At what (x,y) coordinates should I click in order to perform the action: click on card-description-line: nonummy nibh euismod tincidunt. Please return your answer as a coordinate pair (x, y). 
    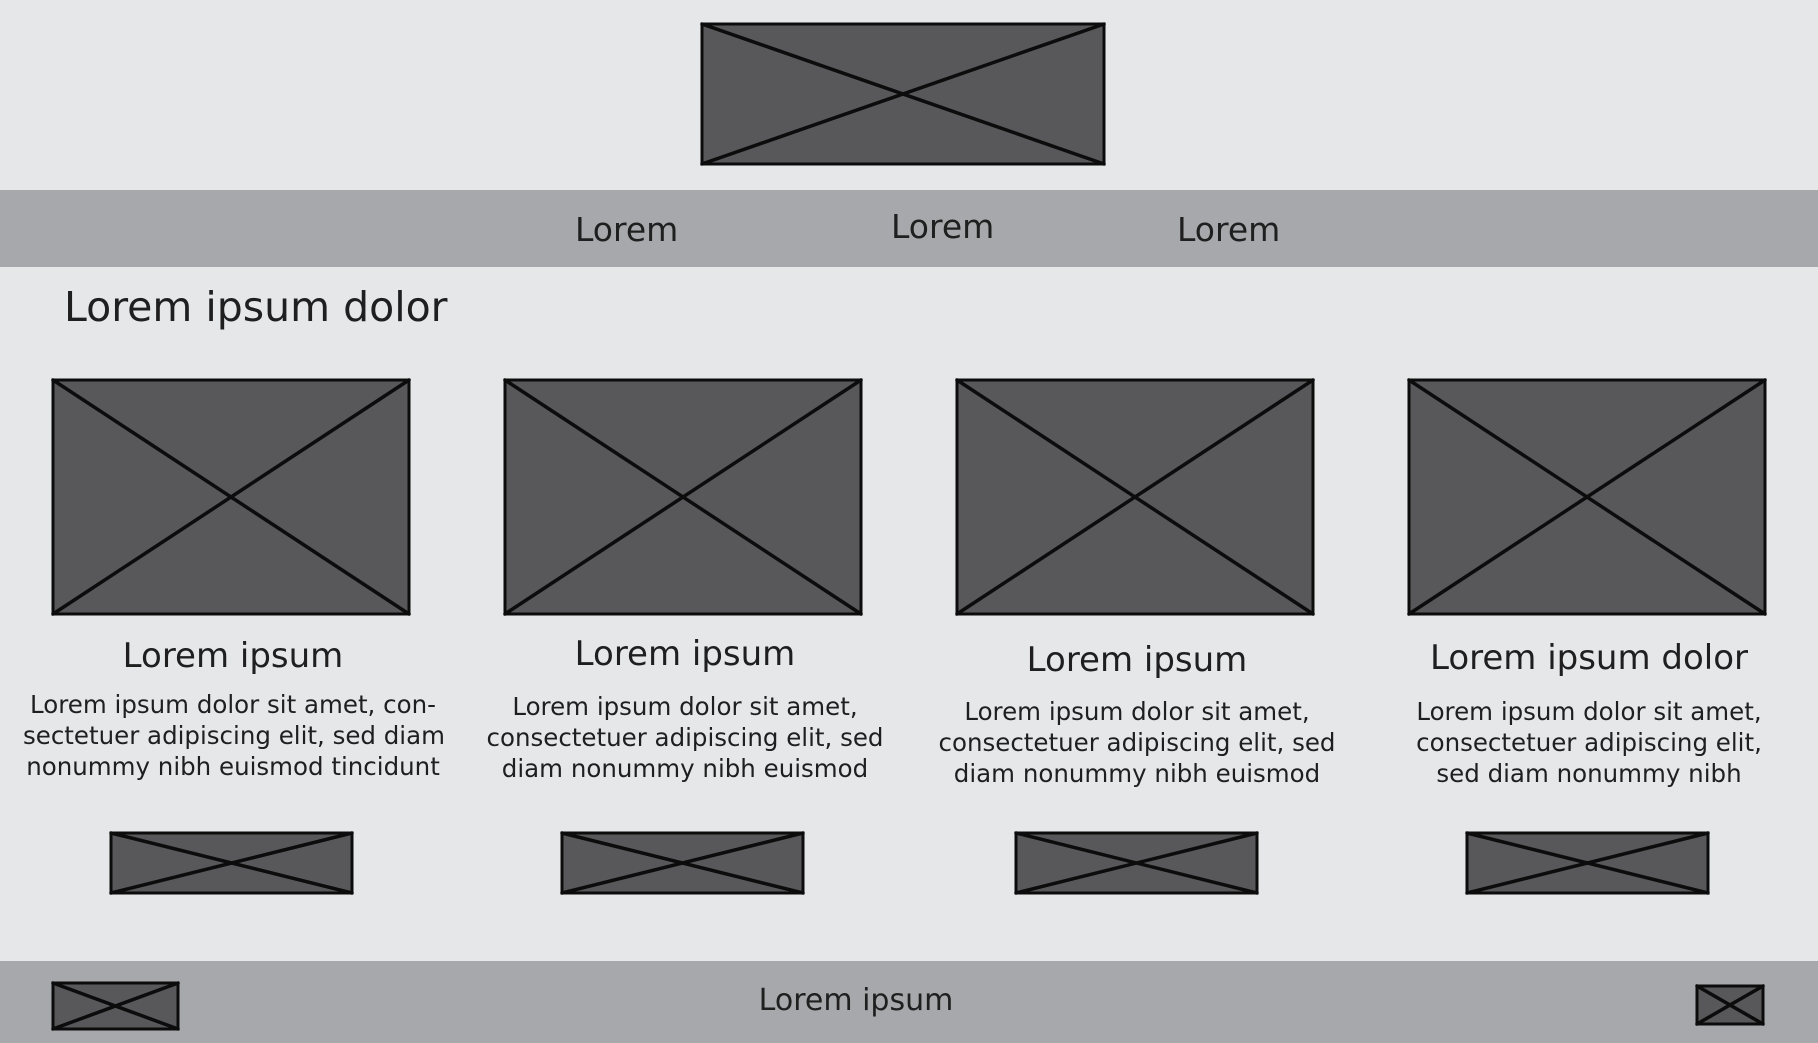
    Looking at the image, I should click on (233, 766).